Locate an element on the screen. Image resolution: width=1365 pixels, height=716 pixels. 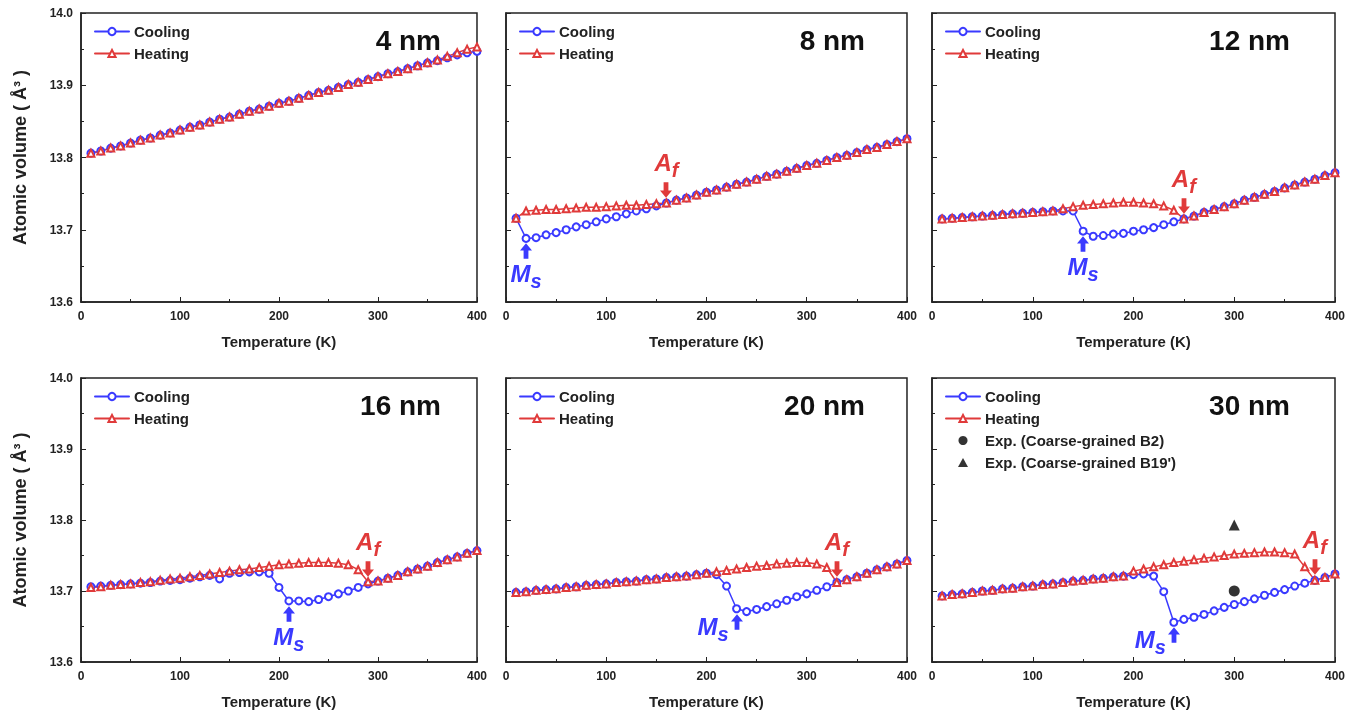
chart-title: 4 nm is located at coordinates (408, 40).